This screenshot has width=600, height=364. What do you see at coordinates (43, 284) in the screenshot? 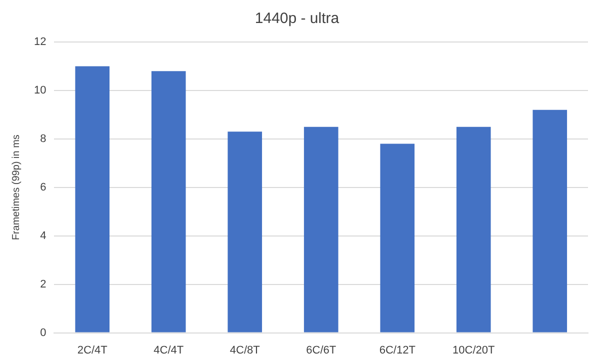
I see `y-tick-label: 2` at bounding box center [43, 284].